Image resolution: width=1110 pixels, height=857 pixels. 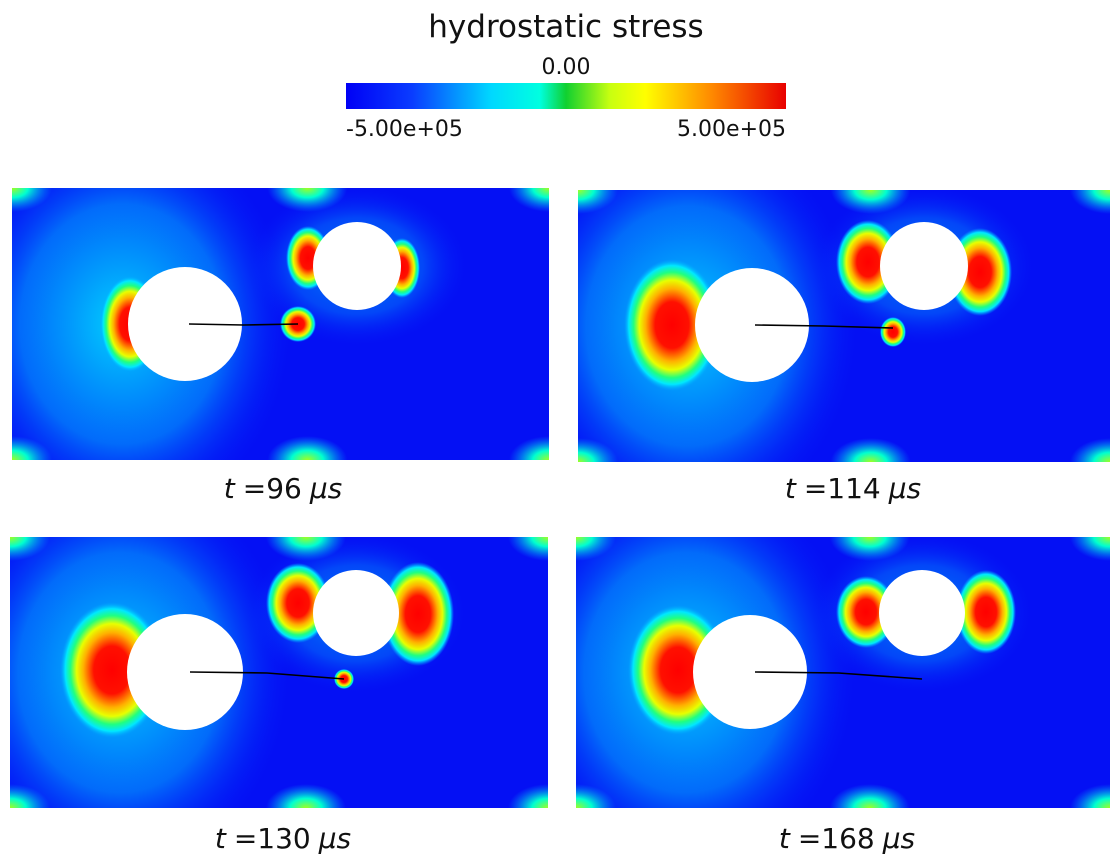 I want to click on caption-time: =130, so click(x=272, y=838).